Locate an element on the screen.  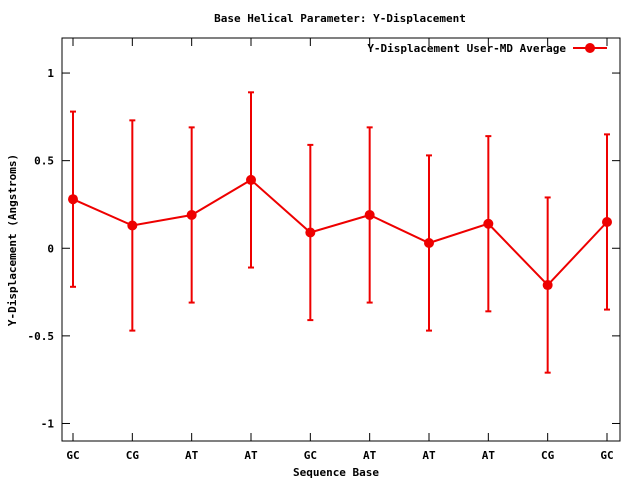
y-axis-label: Y-Displacement (Angstroms) is located at coordinates (12, 240).